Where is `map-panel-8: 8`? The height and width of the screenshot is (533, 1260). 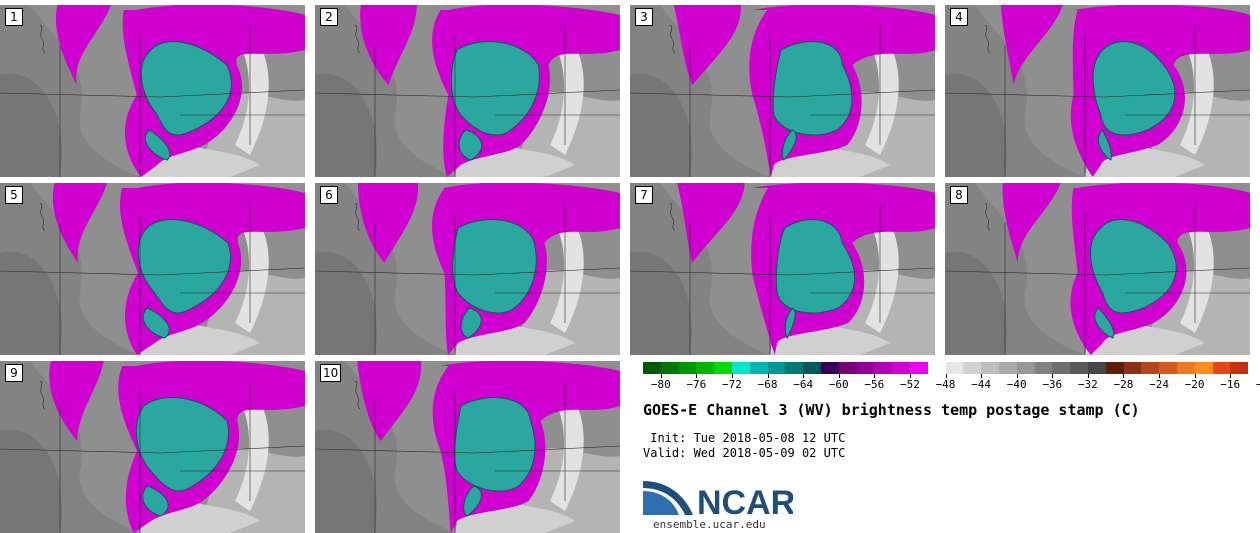 map-panel-8: 8 is located at coordinates (1097, 269).